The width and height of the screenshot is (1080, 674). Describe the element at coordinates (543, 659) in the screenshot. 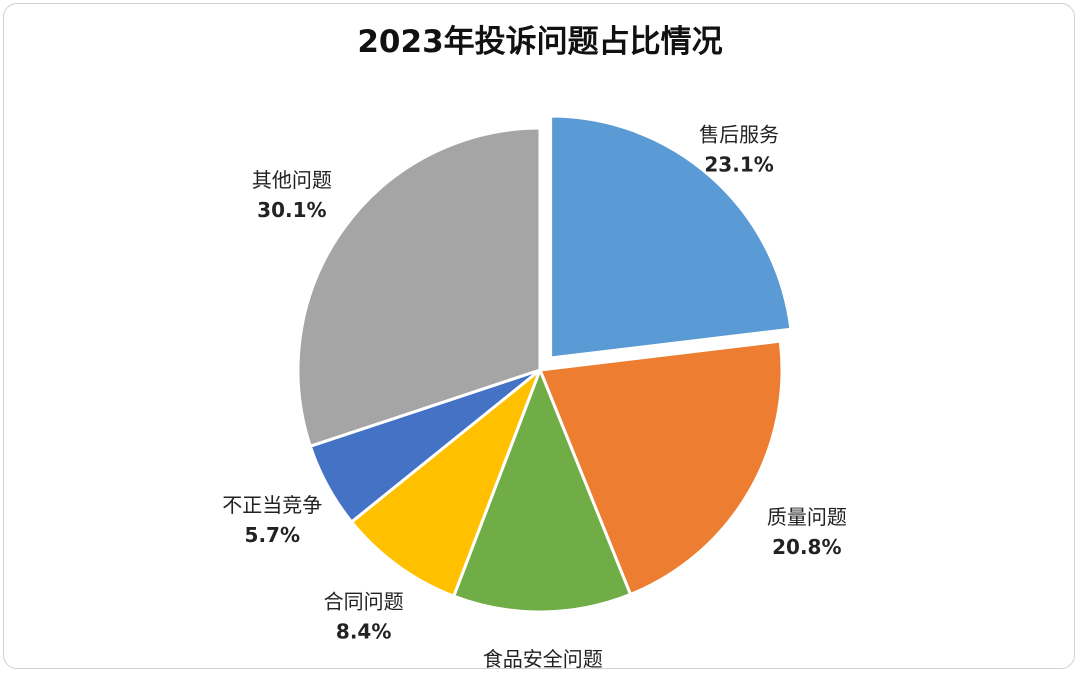

I see `slice-label: 食品安全问题` at that location.